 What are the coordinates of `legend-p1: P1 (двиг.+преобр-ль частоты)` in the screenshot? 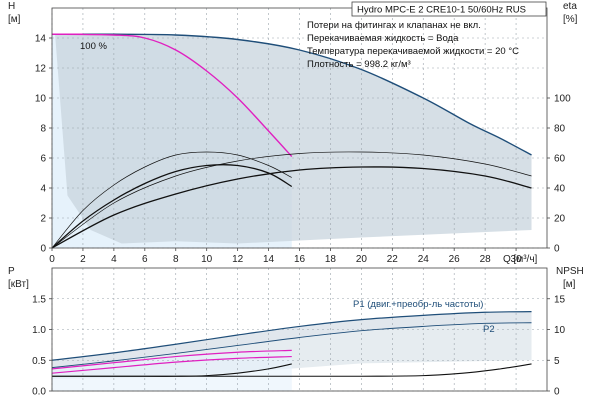 It's located at (418, 304).